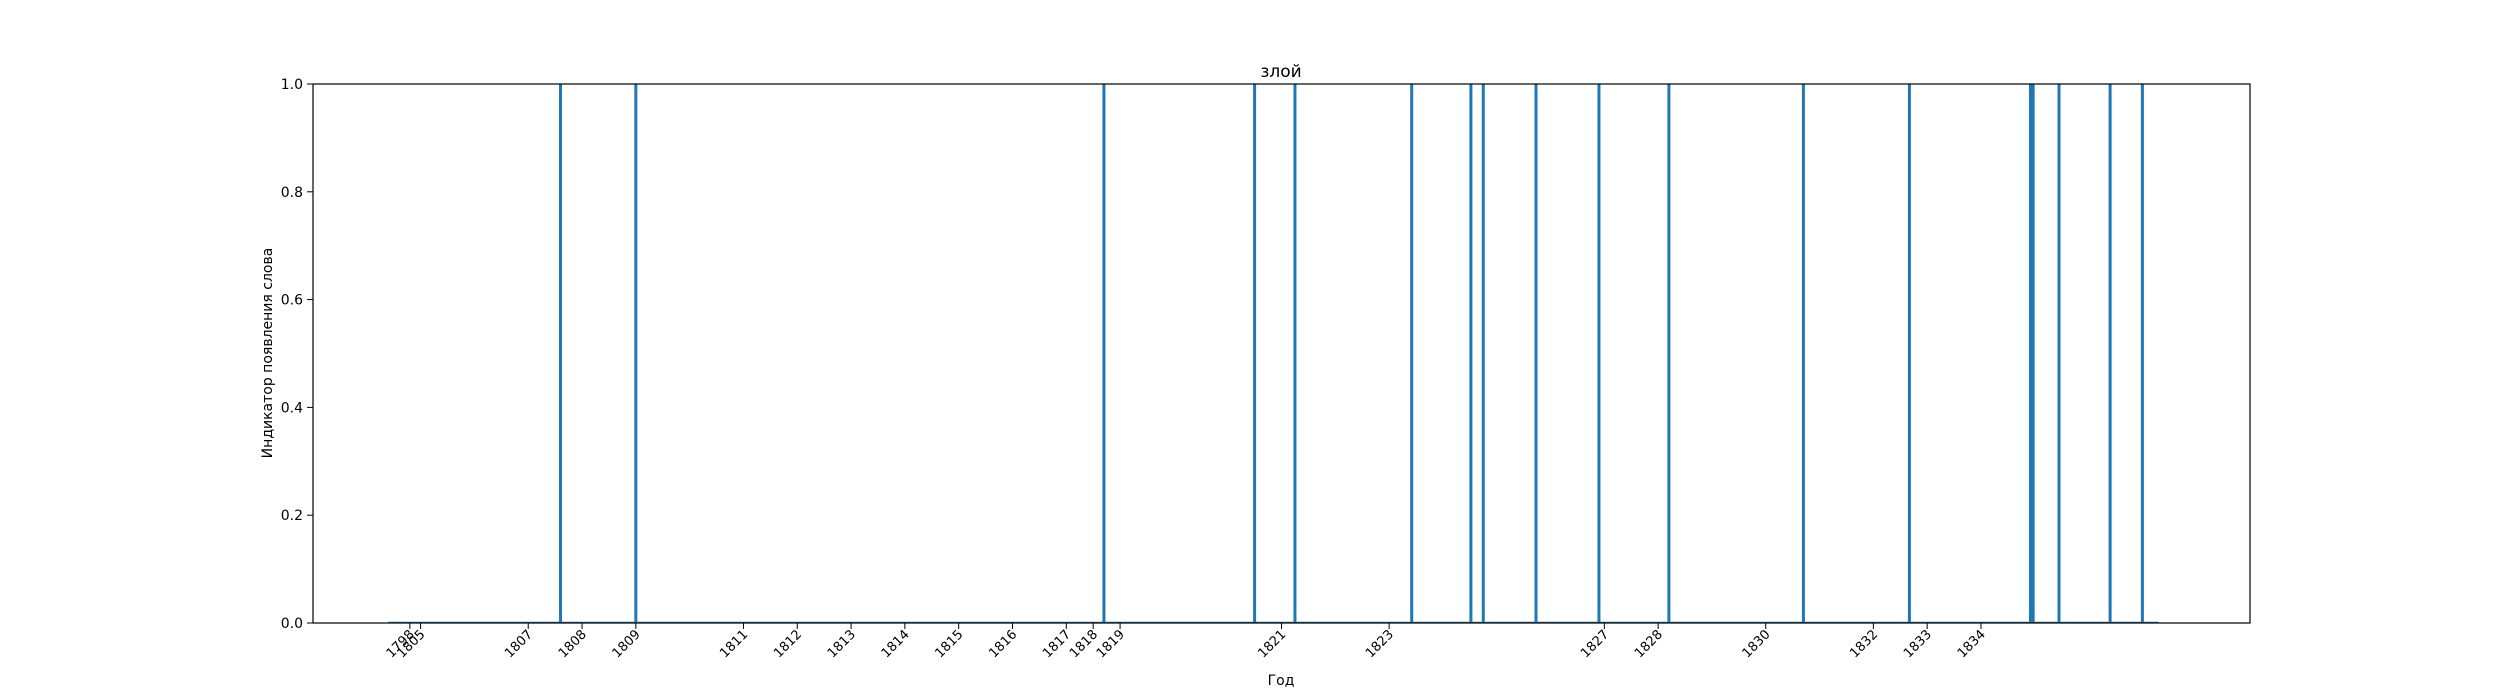  What do you see at coordinates (292, 408) in the screenshot?
I see `y-tick-label-2: 0.4` at bounding box center [292, 408].